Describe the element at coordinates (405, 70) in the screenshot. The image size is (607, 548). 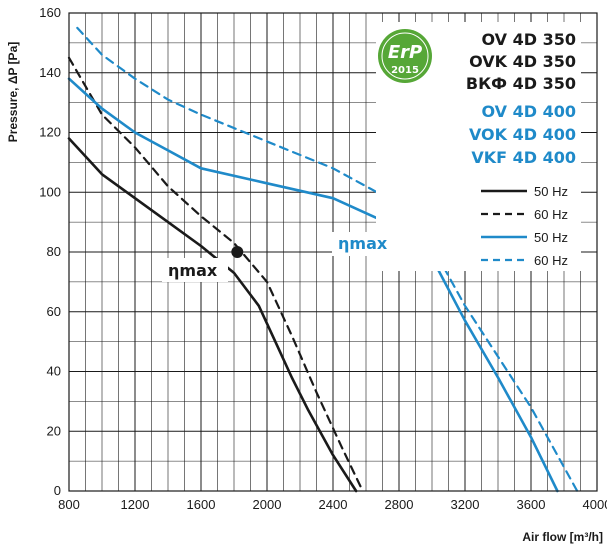
I see `erp-badge-year: 2015` at that location.